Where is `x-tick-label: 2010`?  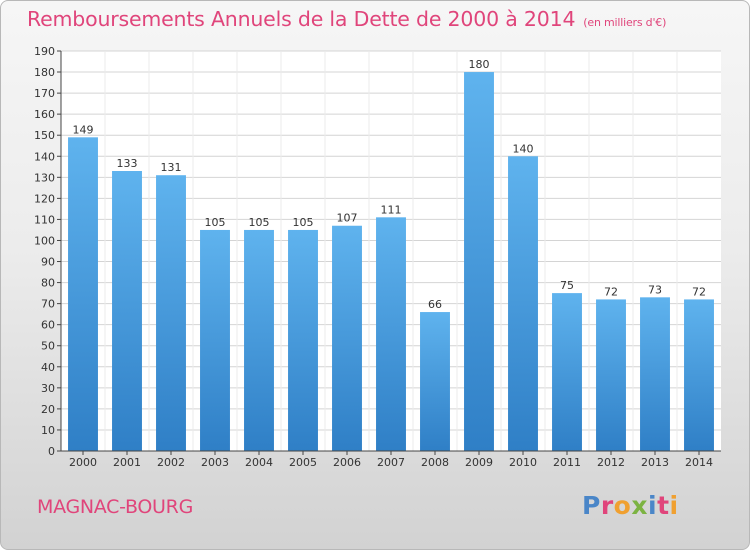 x-tick-label: 2010 is located at coordinates (523, 462).